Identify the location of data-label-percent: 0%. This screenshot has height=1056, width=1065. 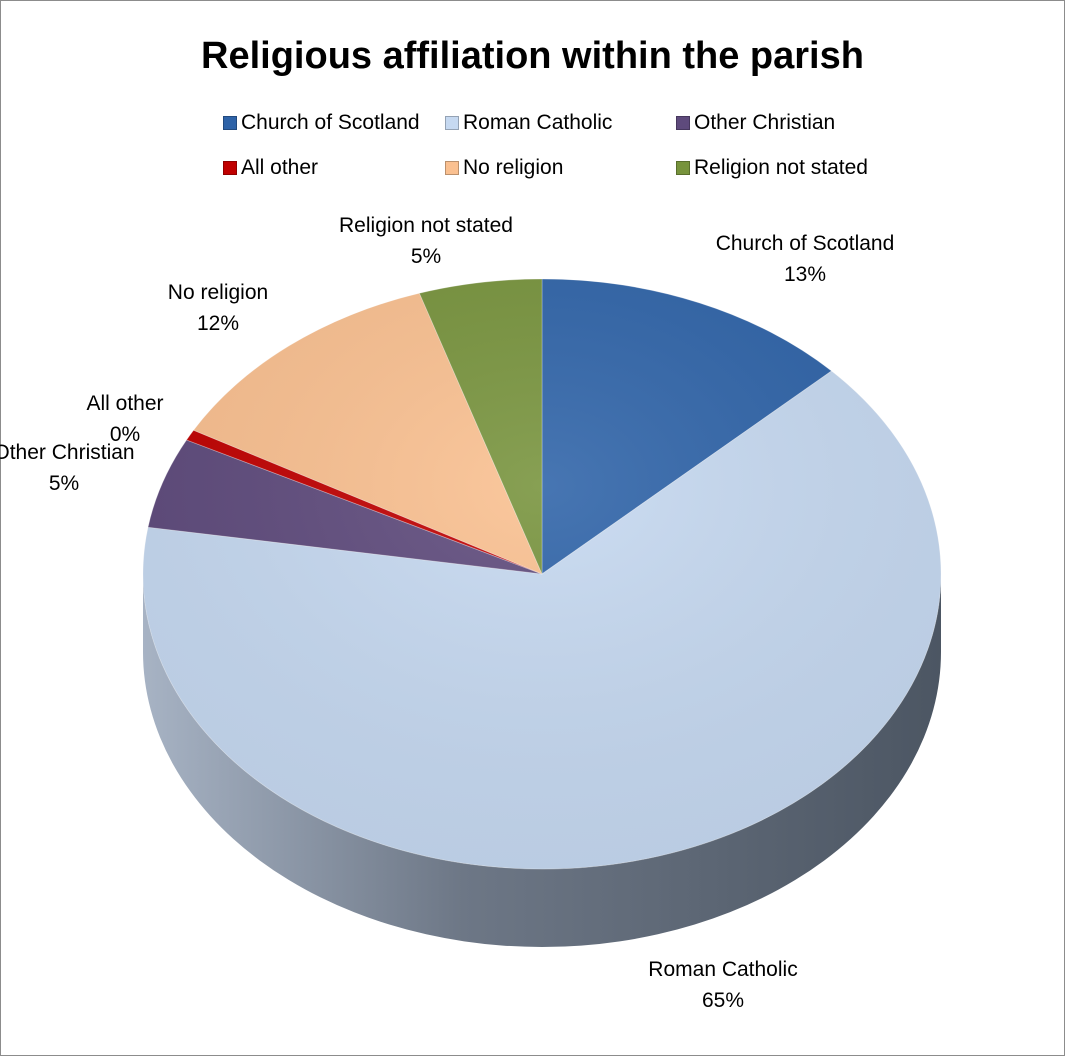
(125, 434).